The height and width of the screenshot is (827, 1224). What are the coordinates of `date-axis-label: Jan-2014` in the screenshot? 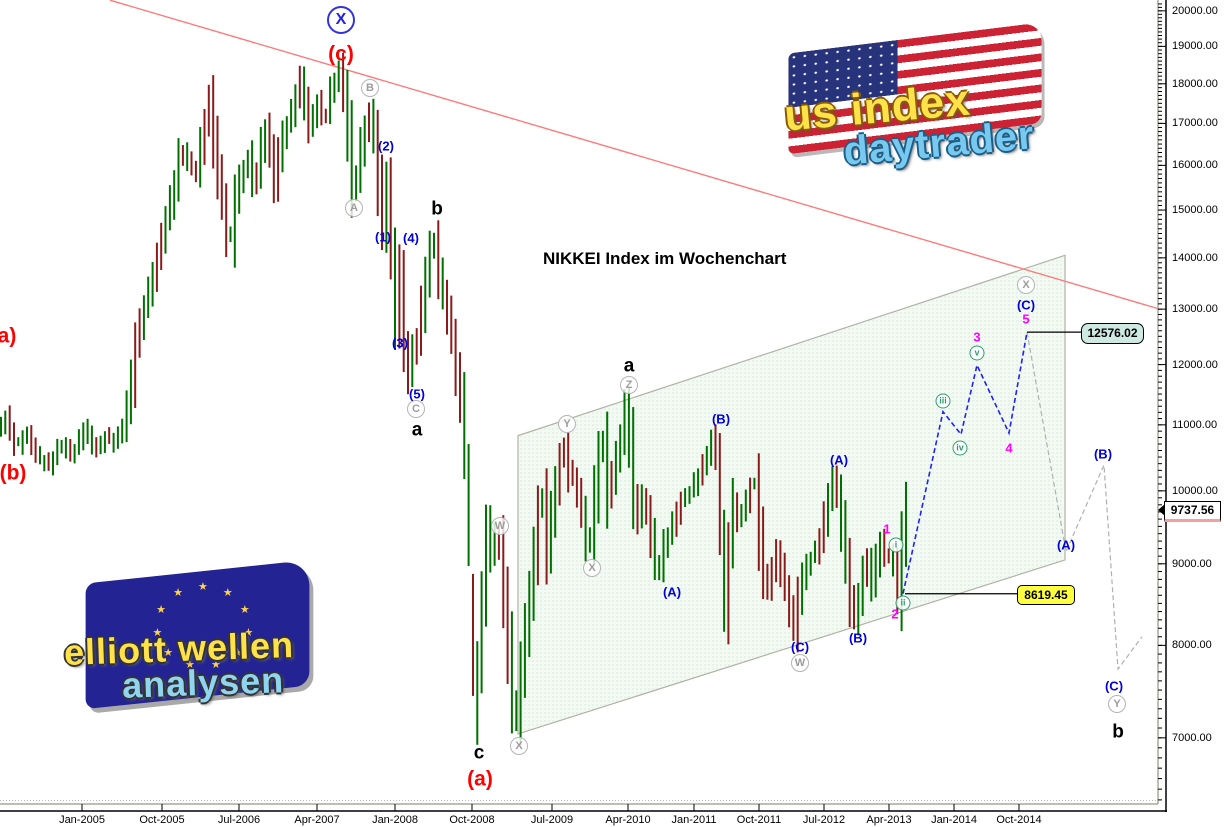 It's located at (954, 820).